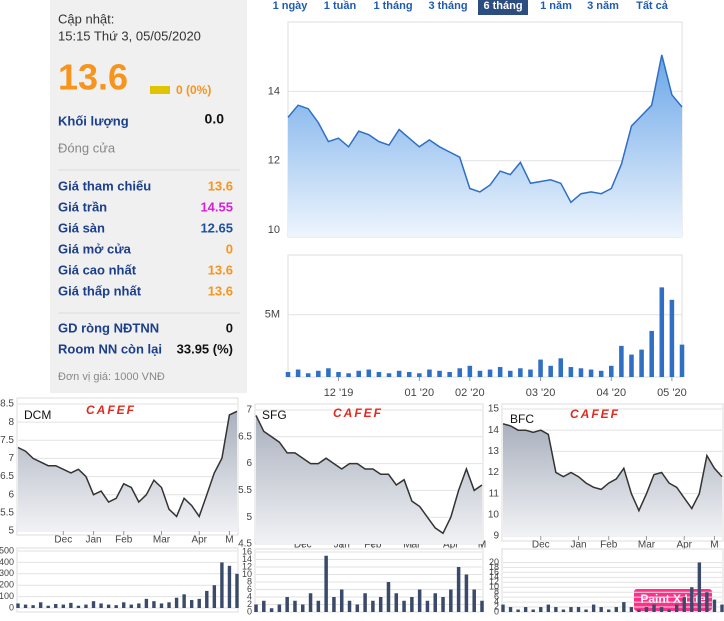 The width and height of the screenshot is (724, 621). Describe the element at coordinates (541, 393) in the screenshot. I see `x-tick-label: 03 '20` at that location.